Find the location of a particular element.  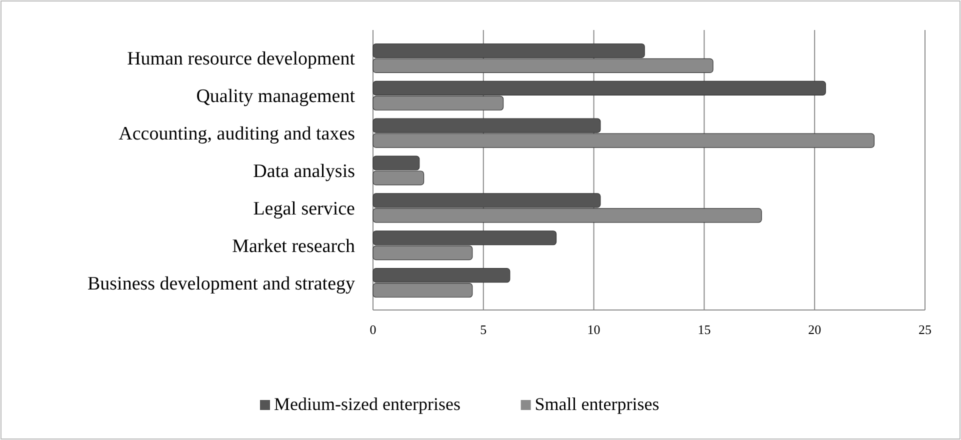

y-tick-label: Legal service is located at coordinates (304, 209).